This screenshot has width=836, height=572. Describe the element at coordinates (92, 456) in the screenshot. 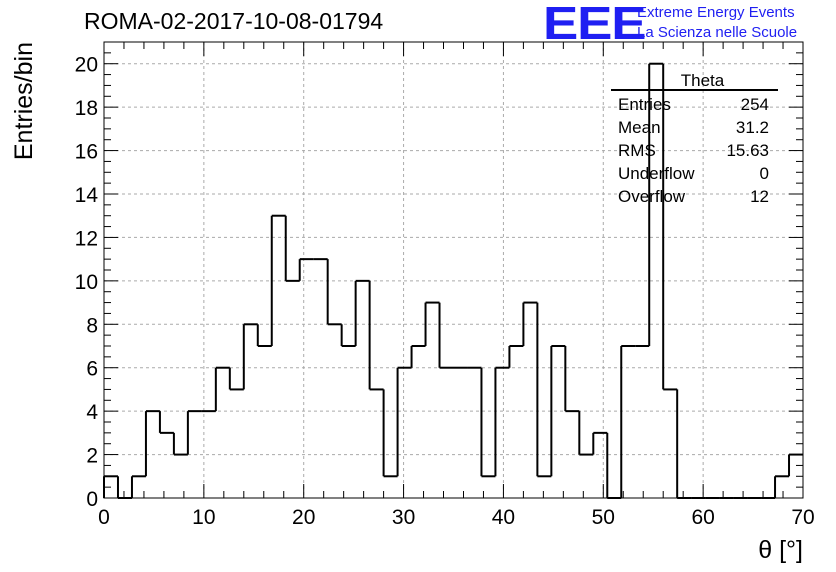

I see `y-tick-label: 2` at that location.